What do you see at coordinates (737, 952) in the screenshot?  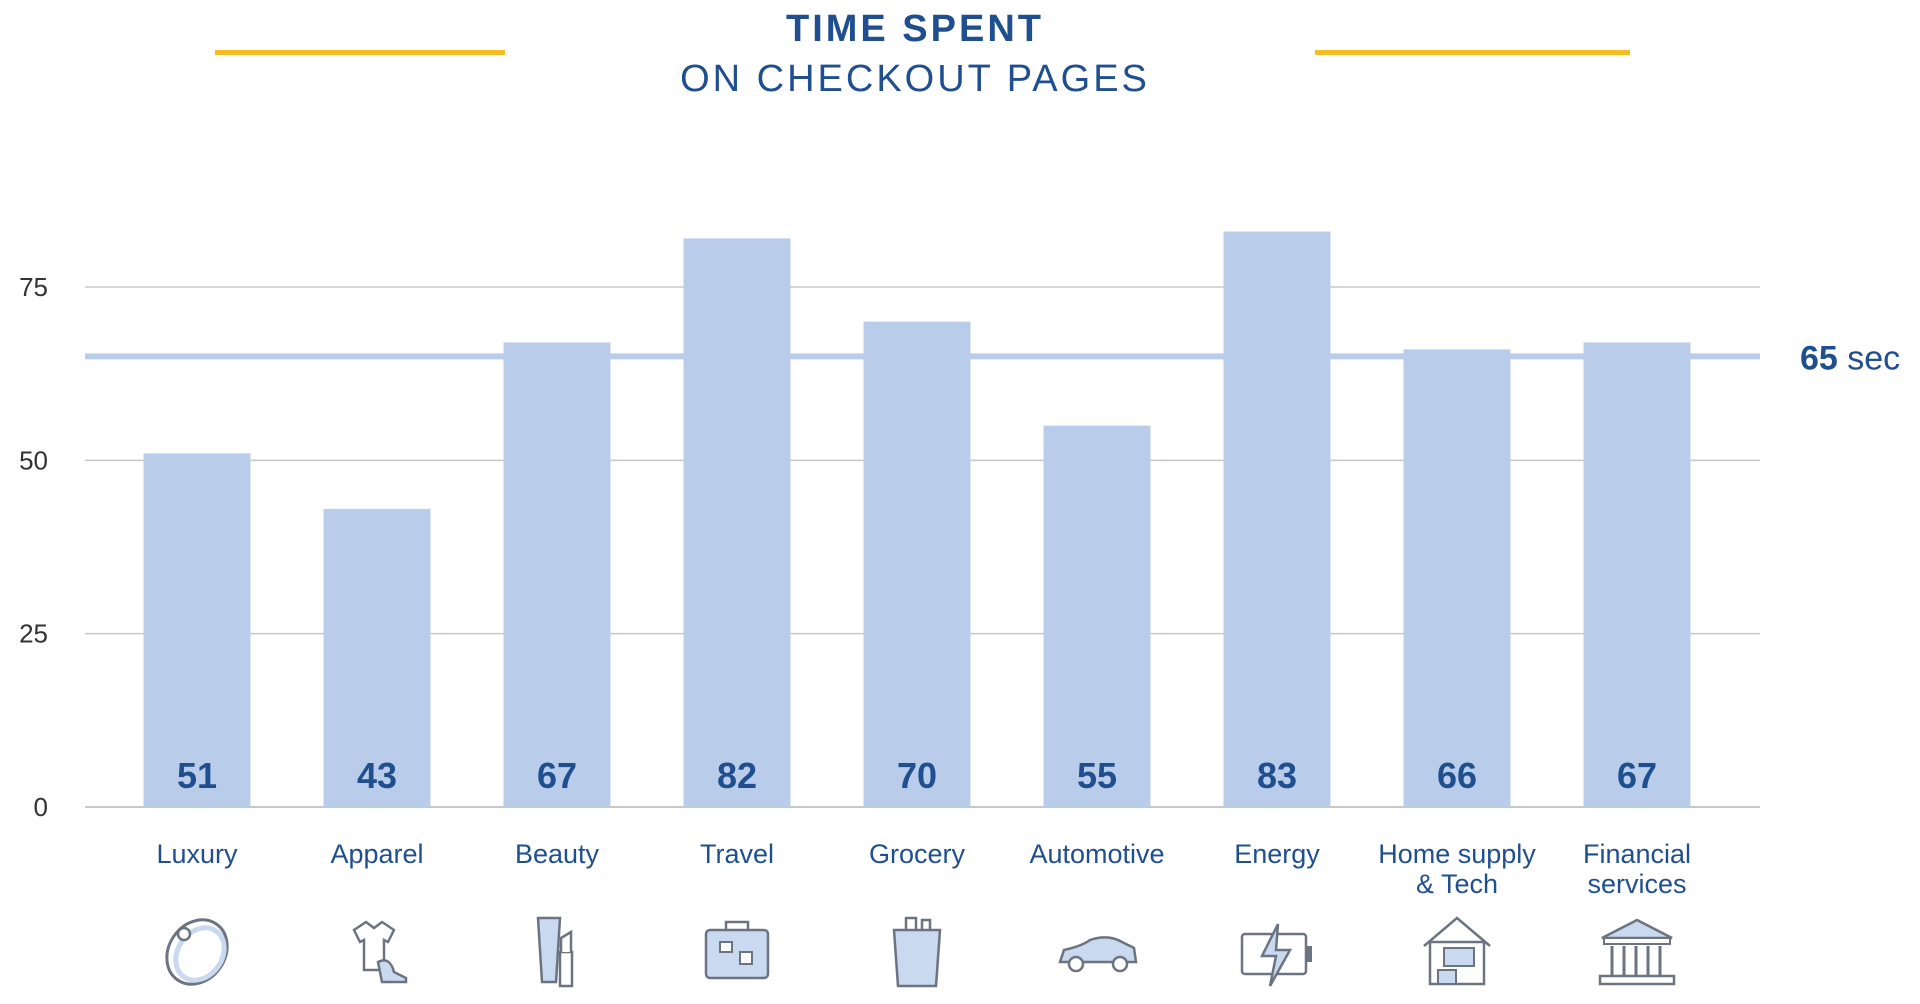 I see `suitcase-icon` at bounding box center [737, 952].